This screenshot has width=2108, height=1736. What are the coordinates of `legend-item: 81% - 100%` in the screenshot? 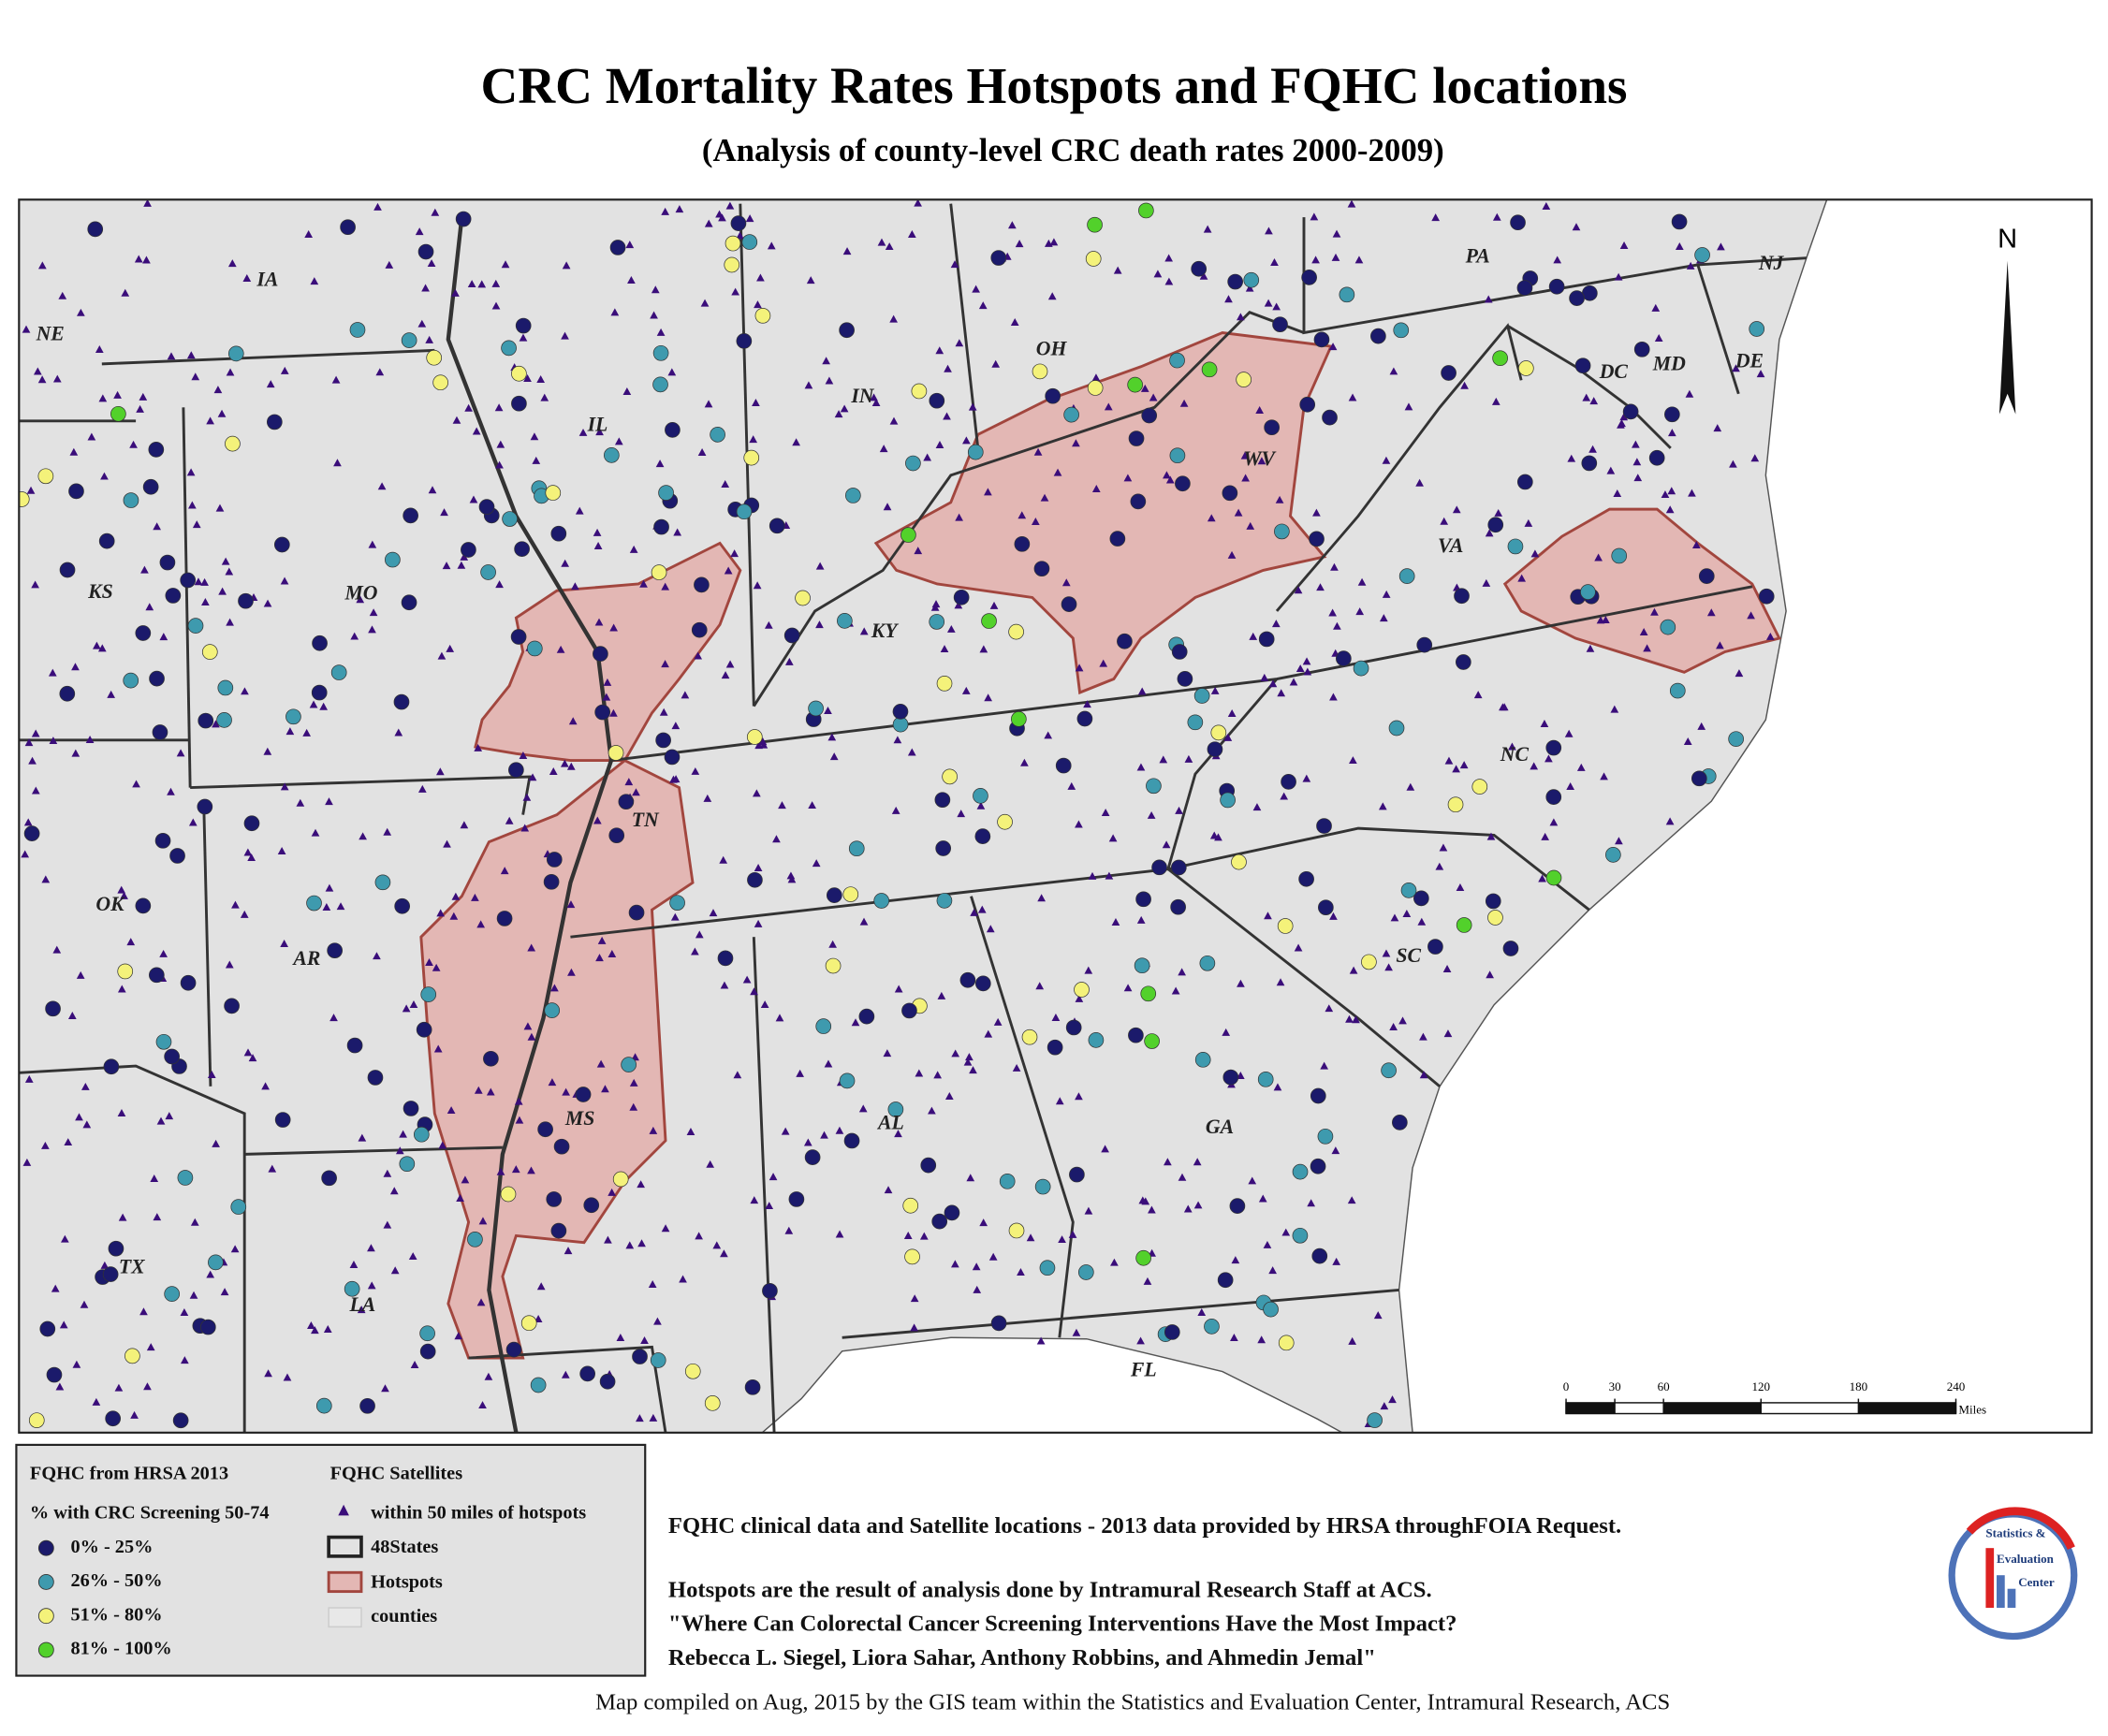 It's located at (121, 1649).